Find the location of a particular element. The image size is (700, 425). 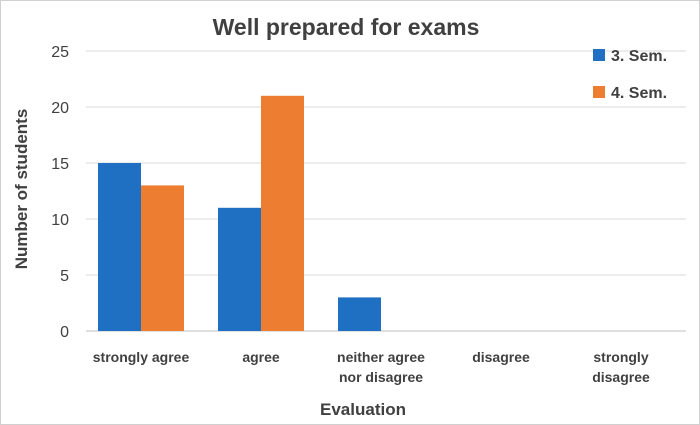

y-tick-label: 15 is located at coordinates (60, 164).